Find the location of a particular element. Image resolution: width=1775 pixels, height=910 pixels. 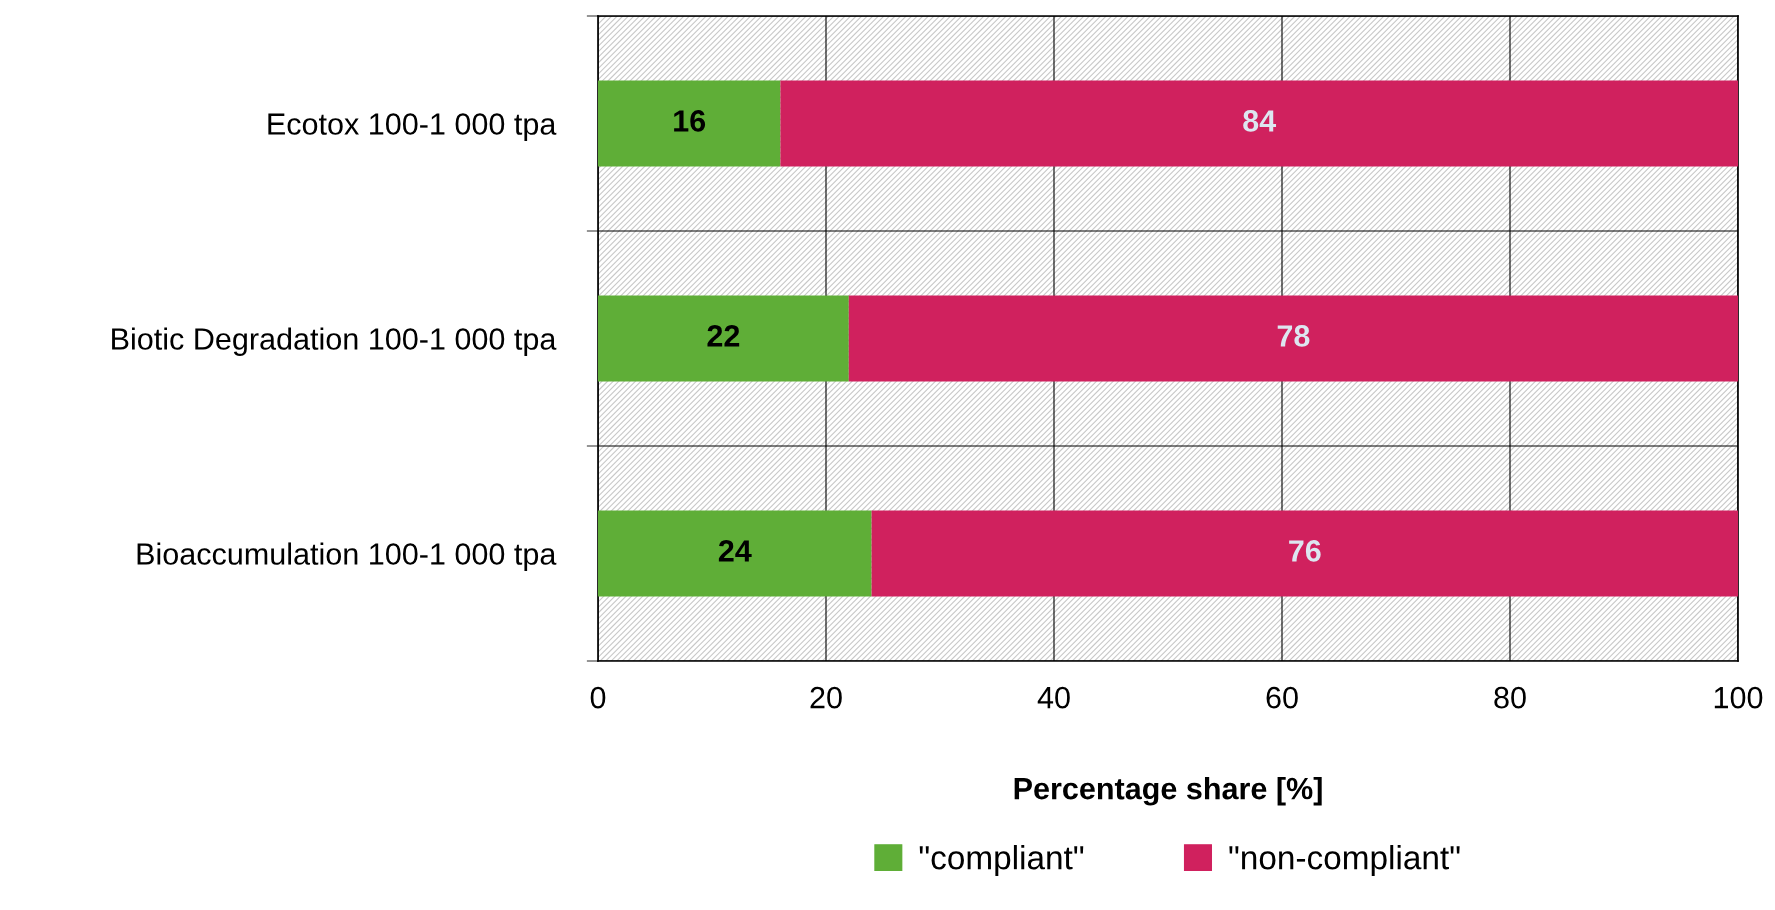

x-tick-label: 80 is located at coordinates (1510, 697).